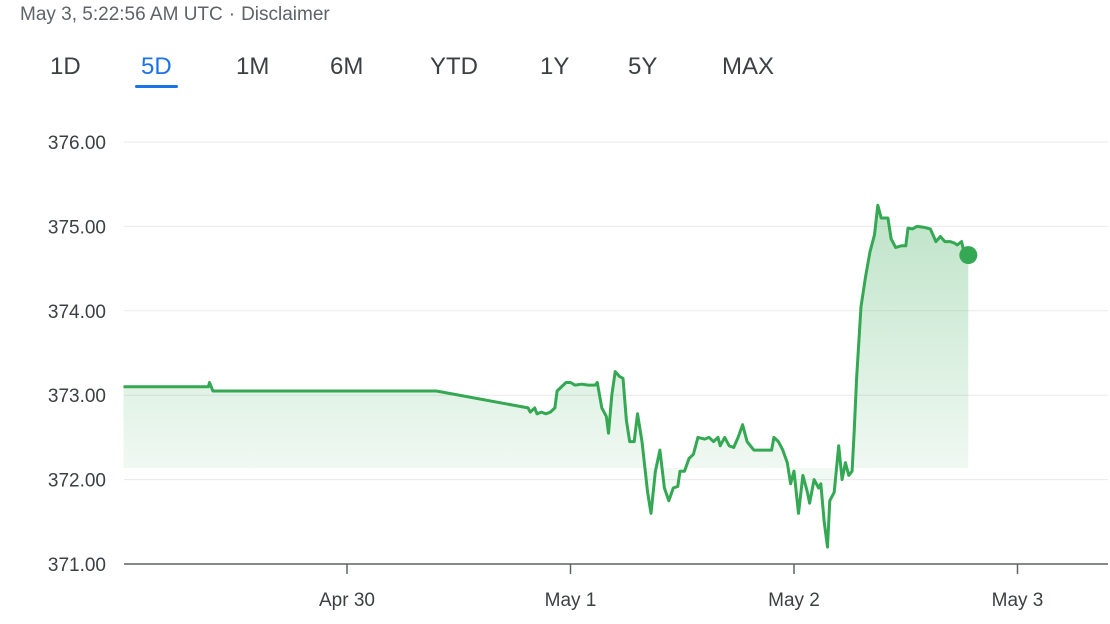  I want to click on chart-header: May 3, 5:22:56 AM UTC · Disclaimer, so click(175, 15).